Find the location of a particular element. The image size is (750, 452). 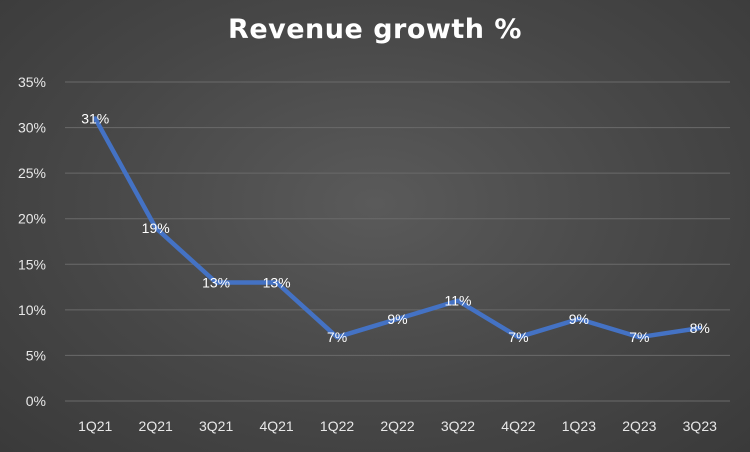

y-tick-label: 10% is located at coordinates (32, 310).